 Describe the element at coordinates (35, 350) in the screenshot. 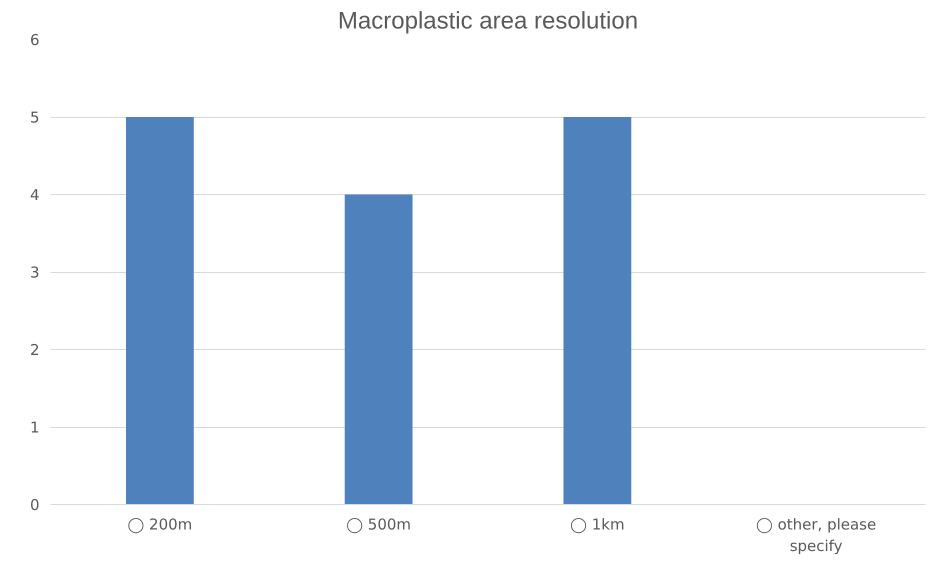

I see `y-tick-label: 2` at that location.